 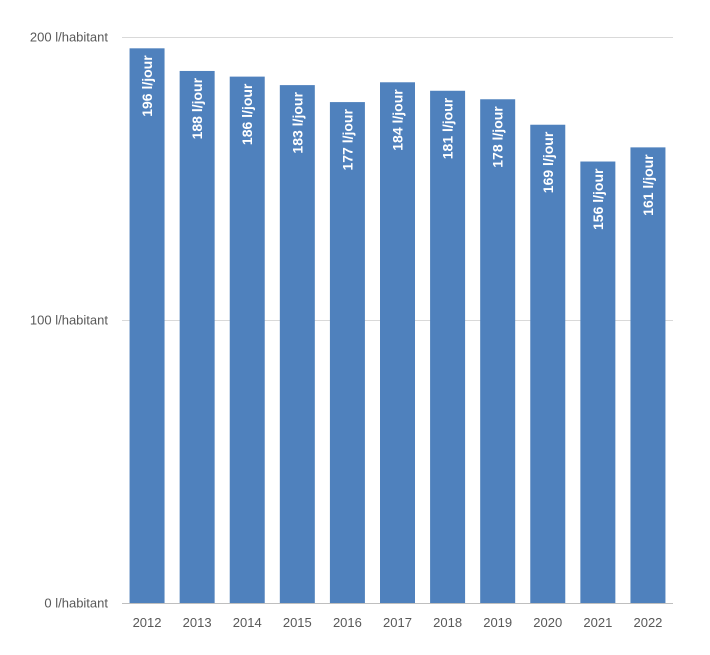 I want to click on data-label: 161 l/jour, so click(x=648, y=185).